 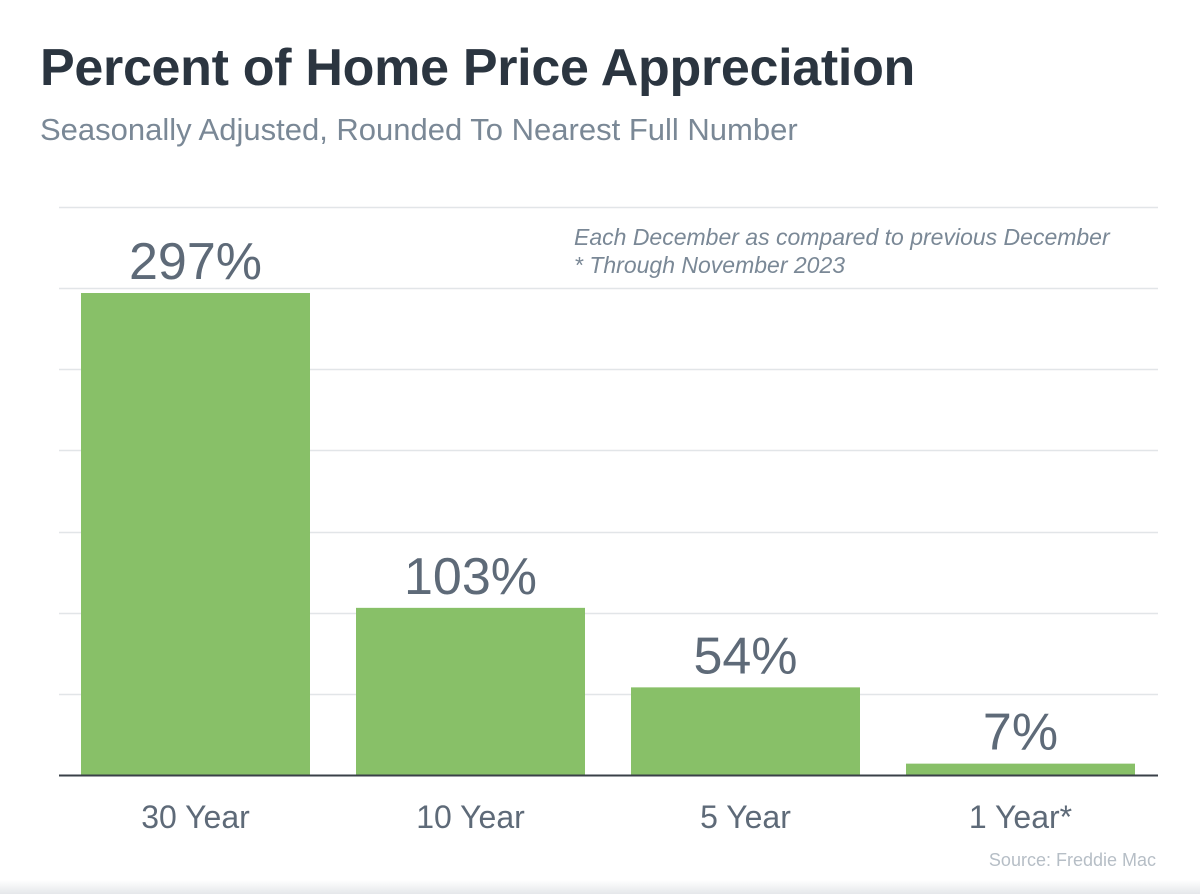 I want to click on note-line-through: * Through November 2023, so click(x=710, y=265).